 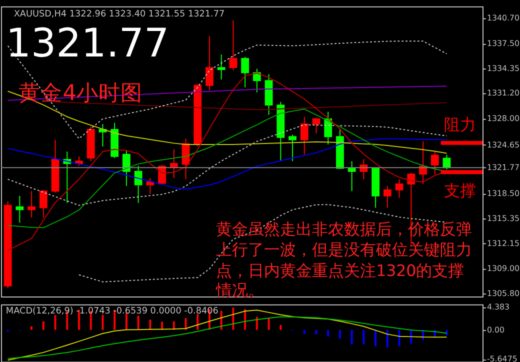 I want to click on annotation: 情况。, so click(x=239, y=290).